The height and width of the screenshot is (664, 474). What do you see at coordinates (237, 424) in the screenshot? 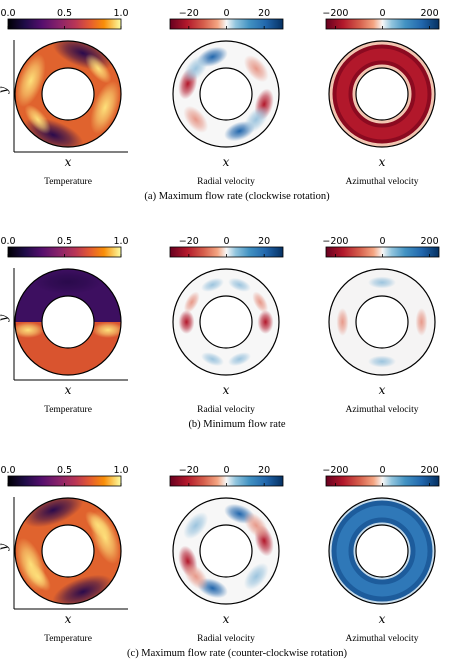
I see `caption-b: (b) Minimum flow rate` at bounding box center [237, 424].